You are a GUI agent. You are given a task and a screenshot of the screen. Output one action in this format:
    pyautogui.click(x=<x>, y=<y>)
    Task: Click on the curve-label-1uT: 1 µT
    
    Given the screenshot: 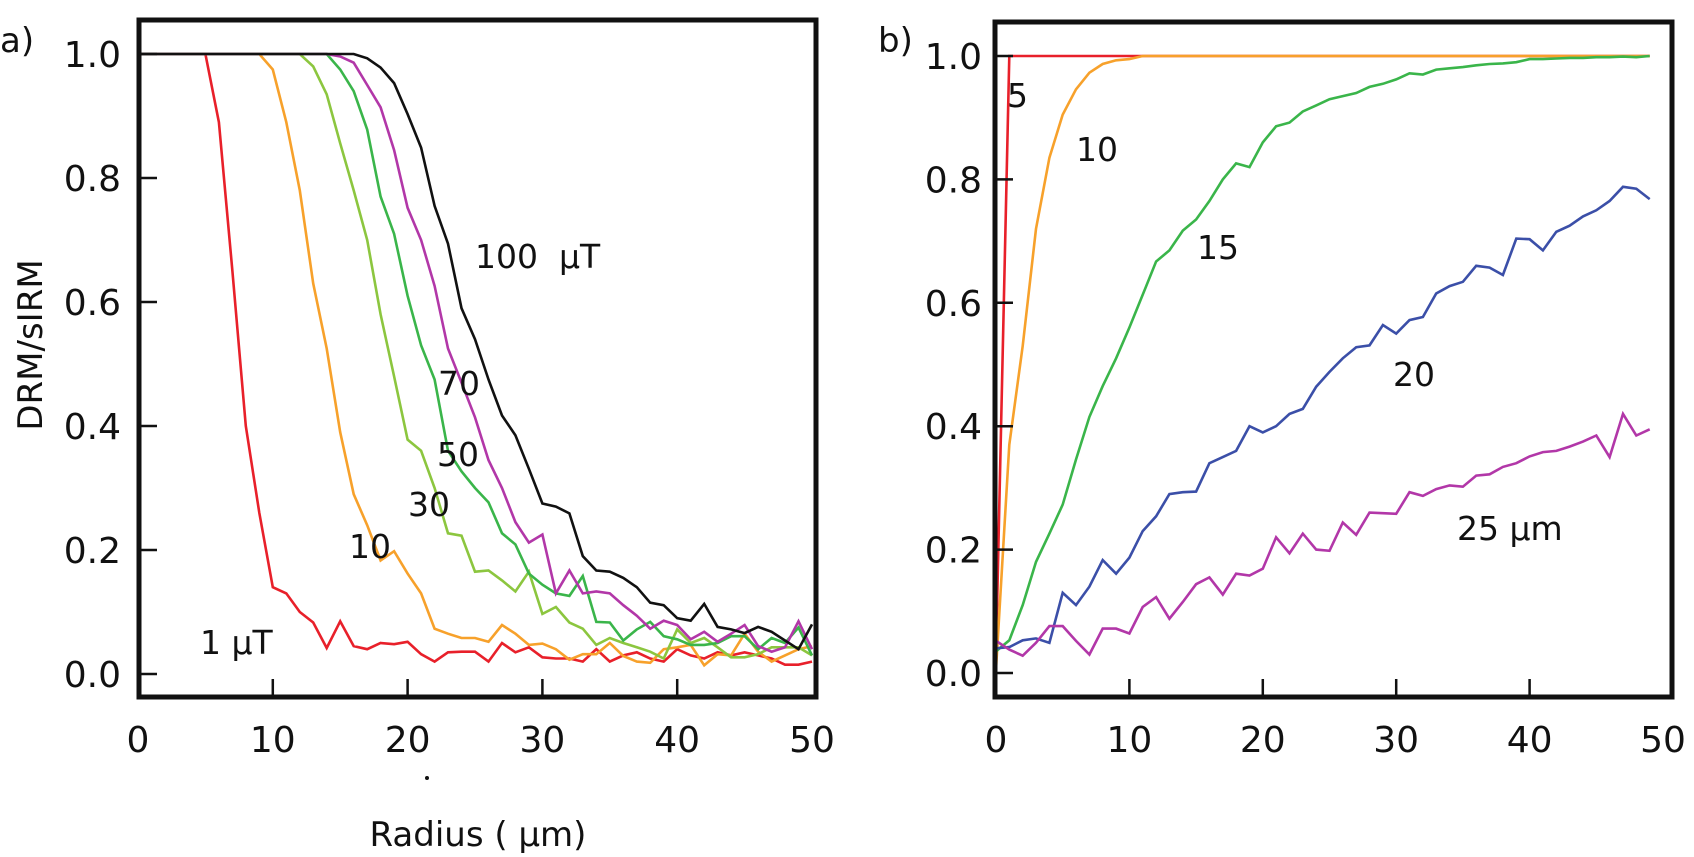 What is the action you would take?
    pyautogui.click(x=236, y=642)
    